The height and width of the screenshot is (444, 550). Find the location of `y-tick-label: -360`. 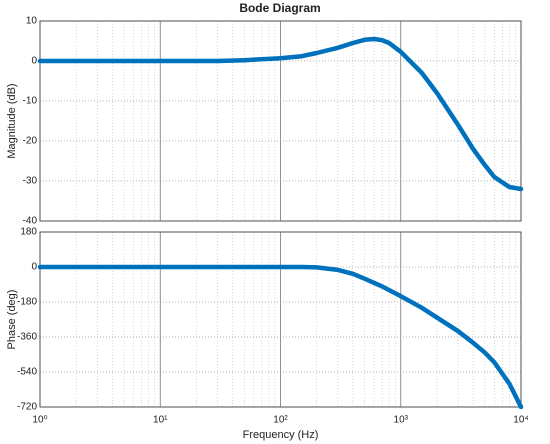

y-tick-label: -360 is located at coordinates (27, 337).